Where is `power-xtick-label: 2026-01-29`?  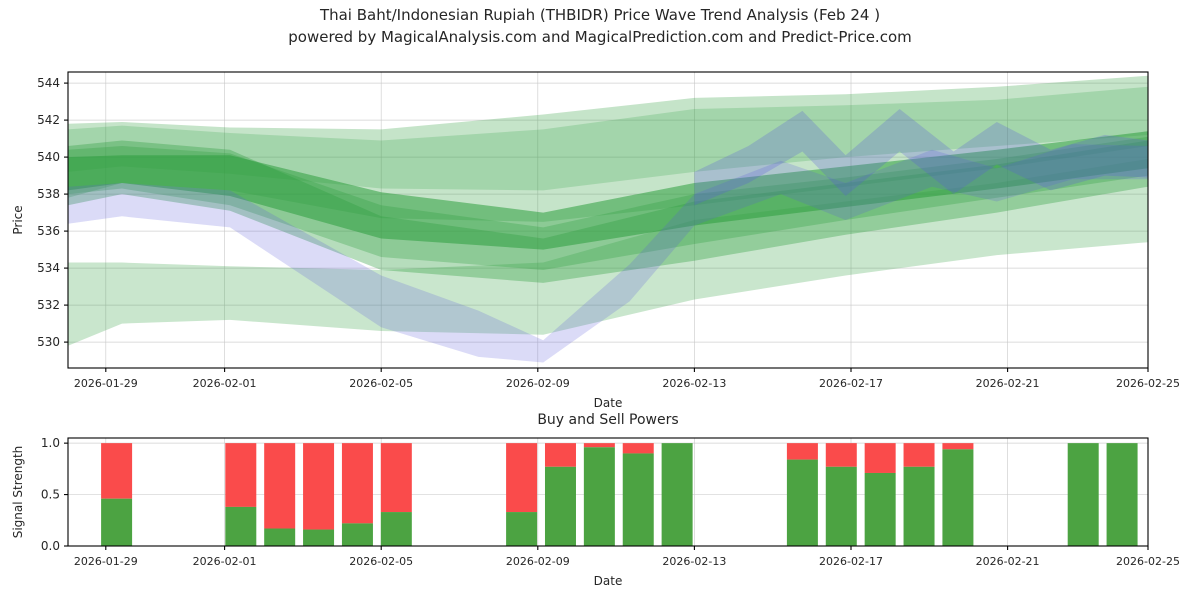 power-xtick-label: 2026-01-29 is located at coordinates (106, 561).